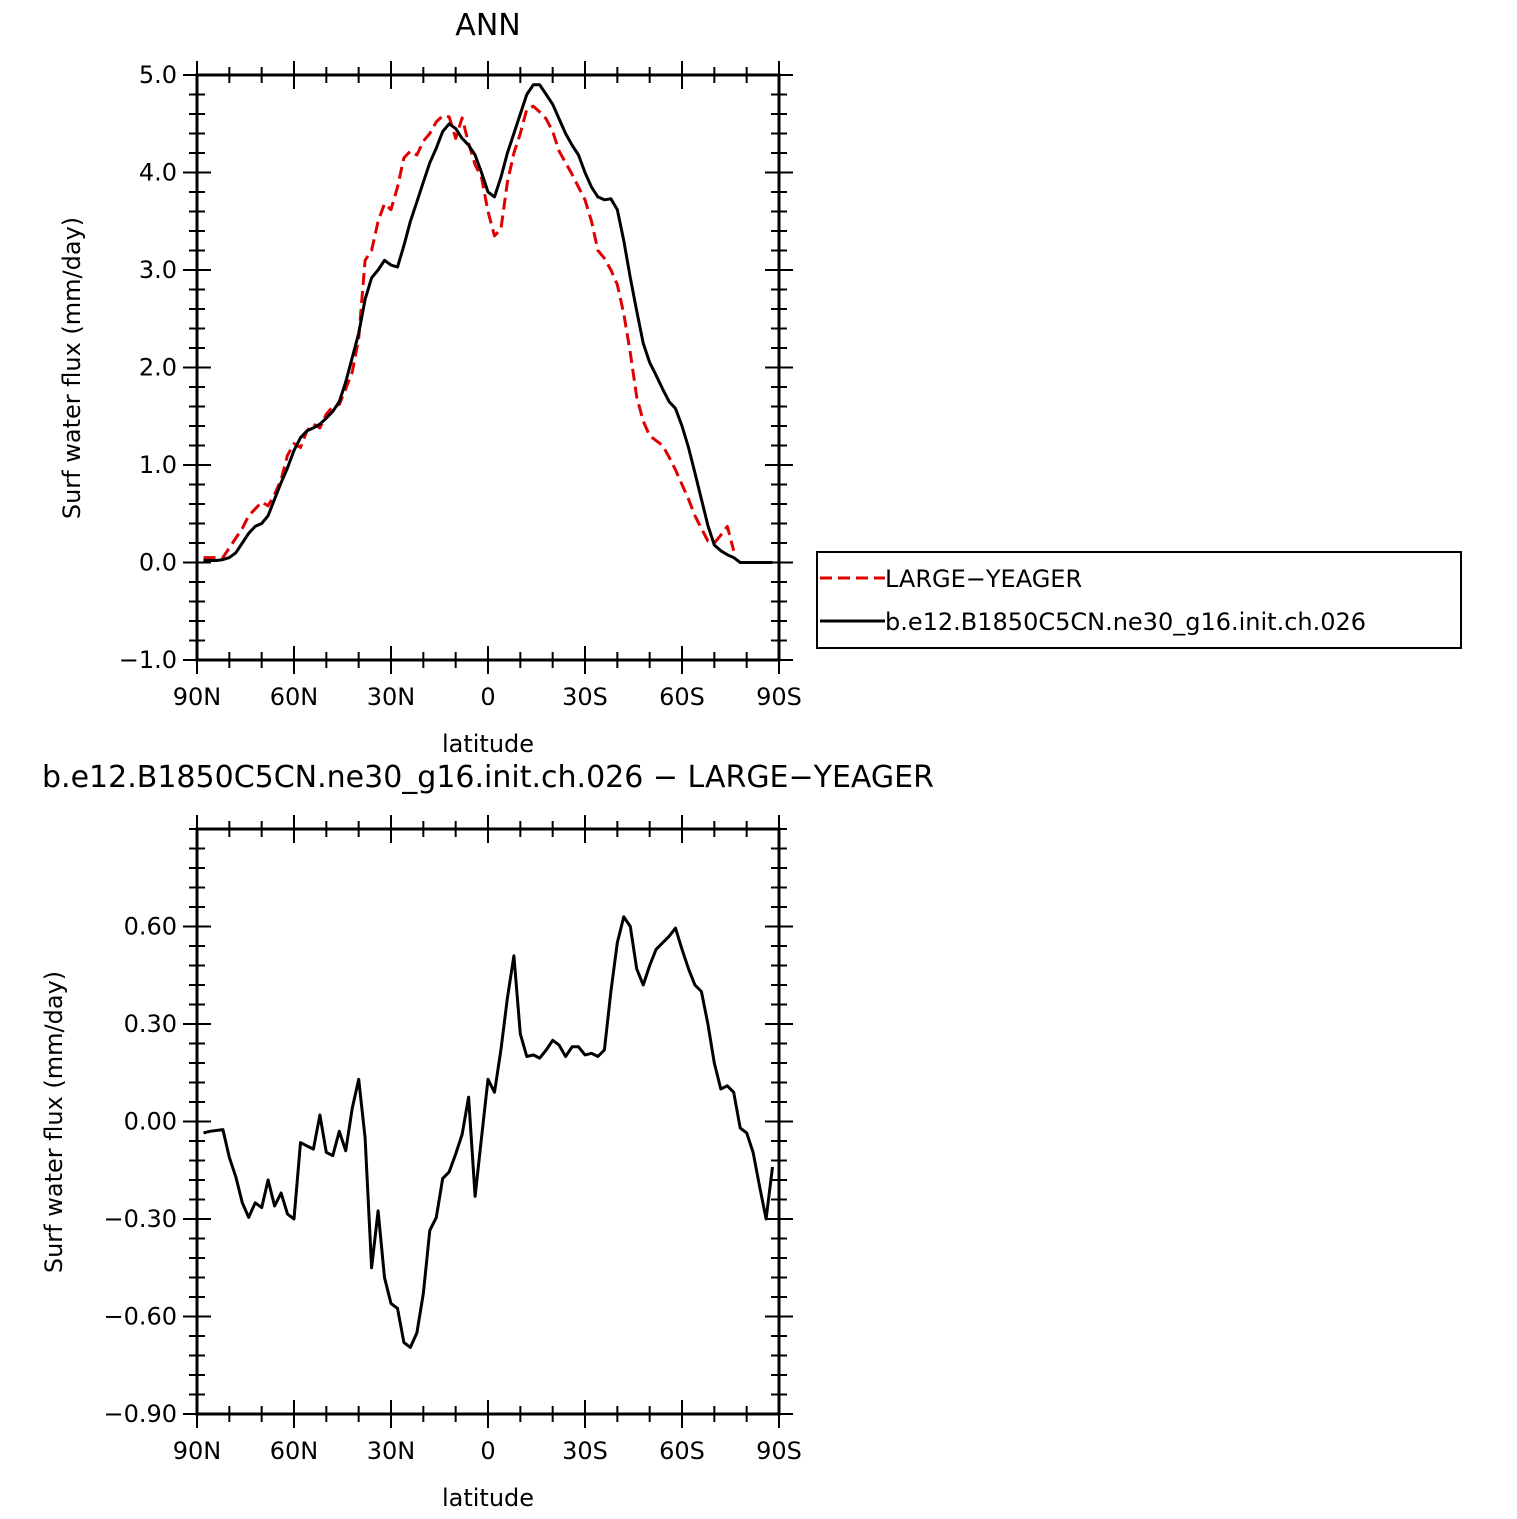 This screenshot has width=1517, height=1519. I want to click on y-tick-label: 3.0, so click(158, 270).